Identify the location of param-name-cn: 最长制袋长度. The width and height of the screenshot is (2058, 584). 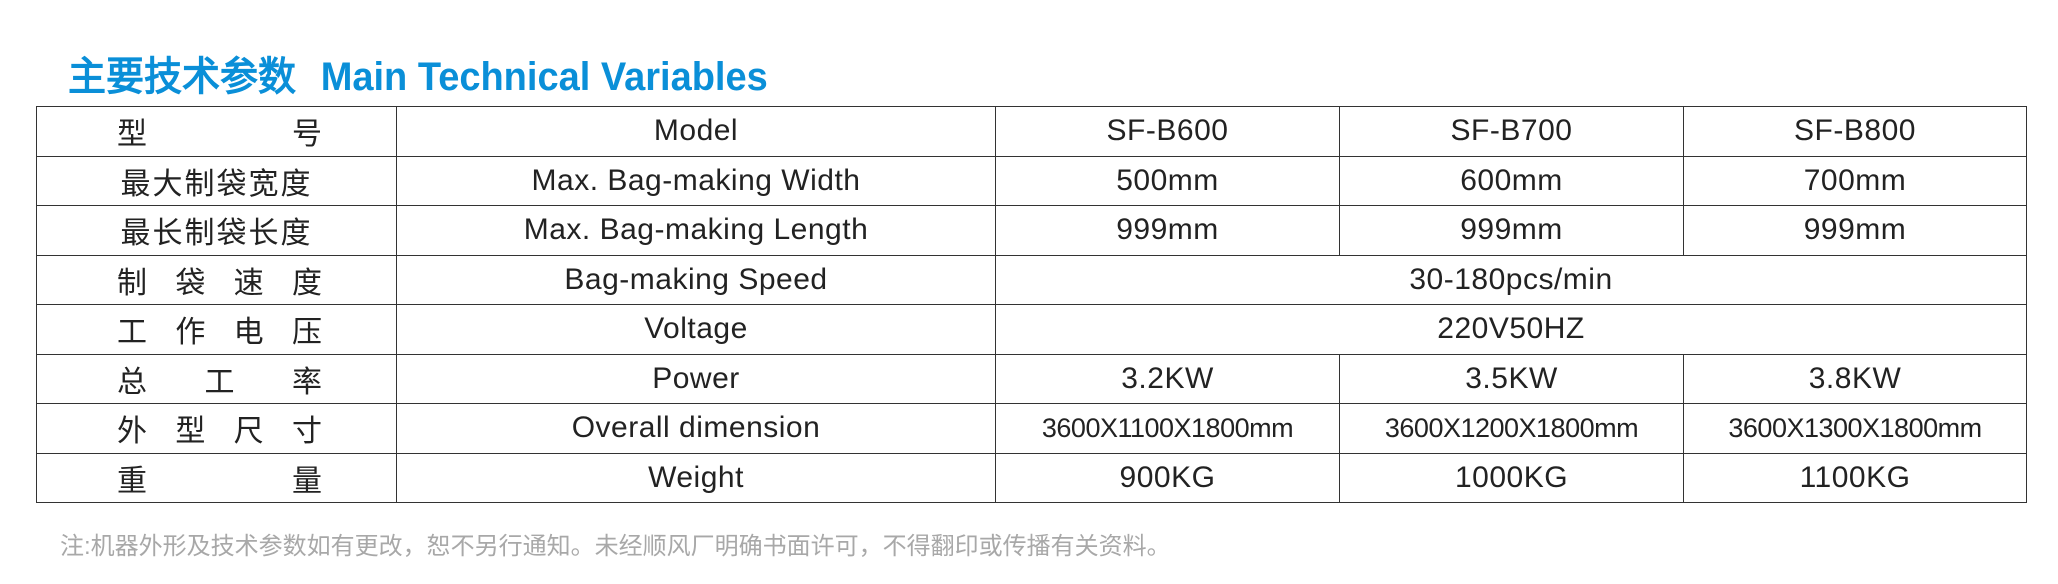
(216, 230).